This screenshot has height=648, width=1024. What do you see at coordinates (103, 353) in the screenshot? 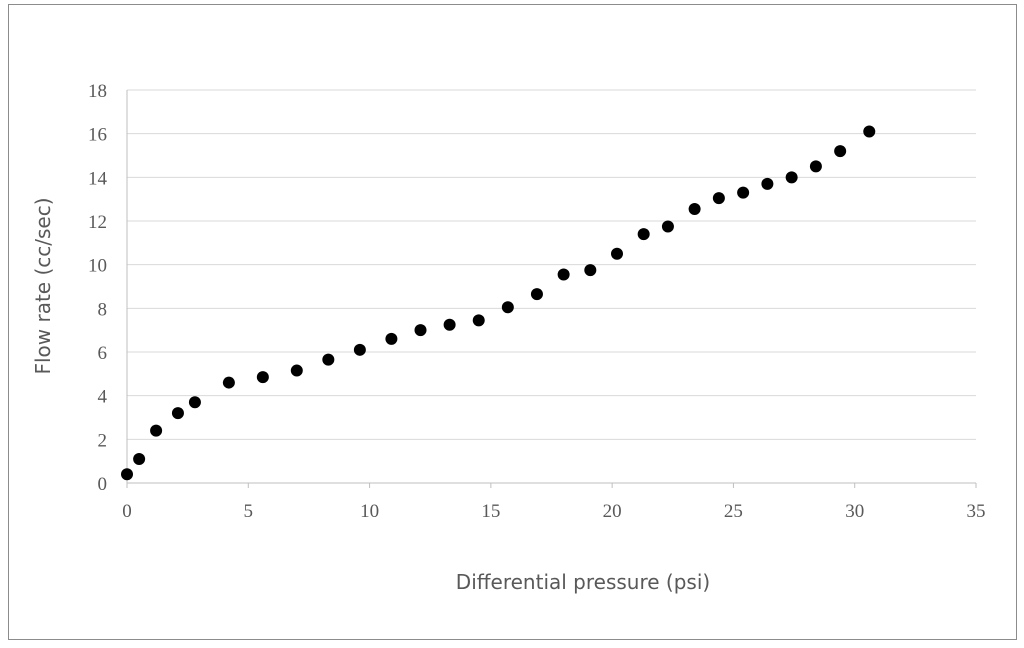
I see `y-tick-label: 6` at bounding box center [103, 353].